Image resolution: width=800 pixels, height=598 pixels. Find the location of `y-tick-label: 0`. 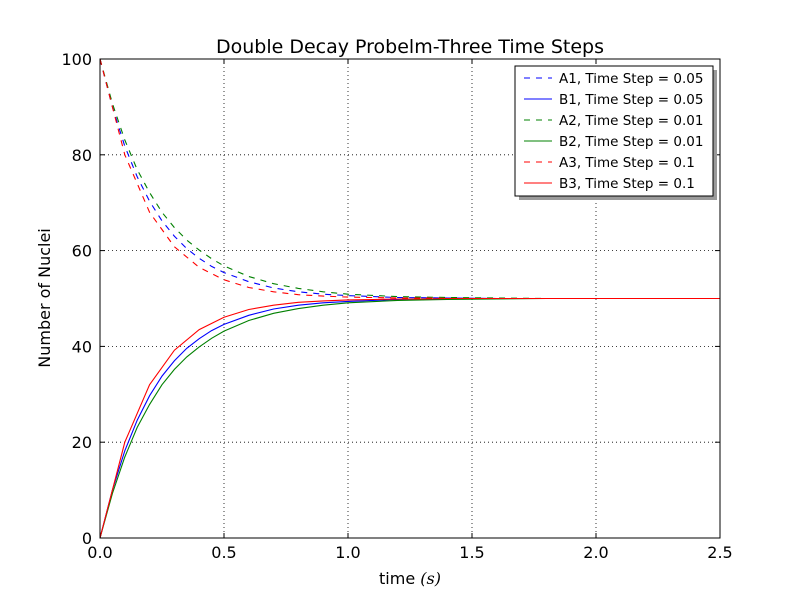

y-tick-label: 0 is located at coordinates (87, 538).